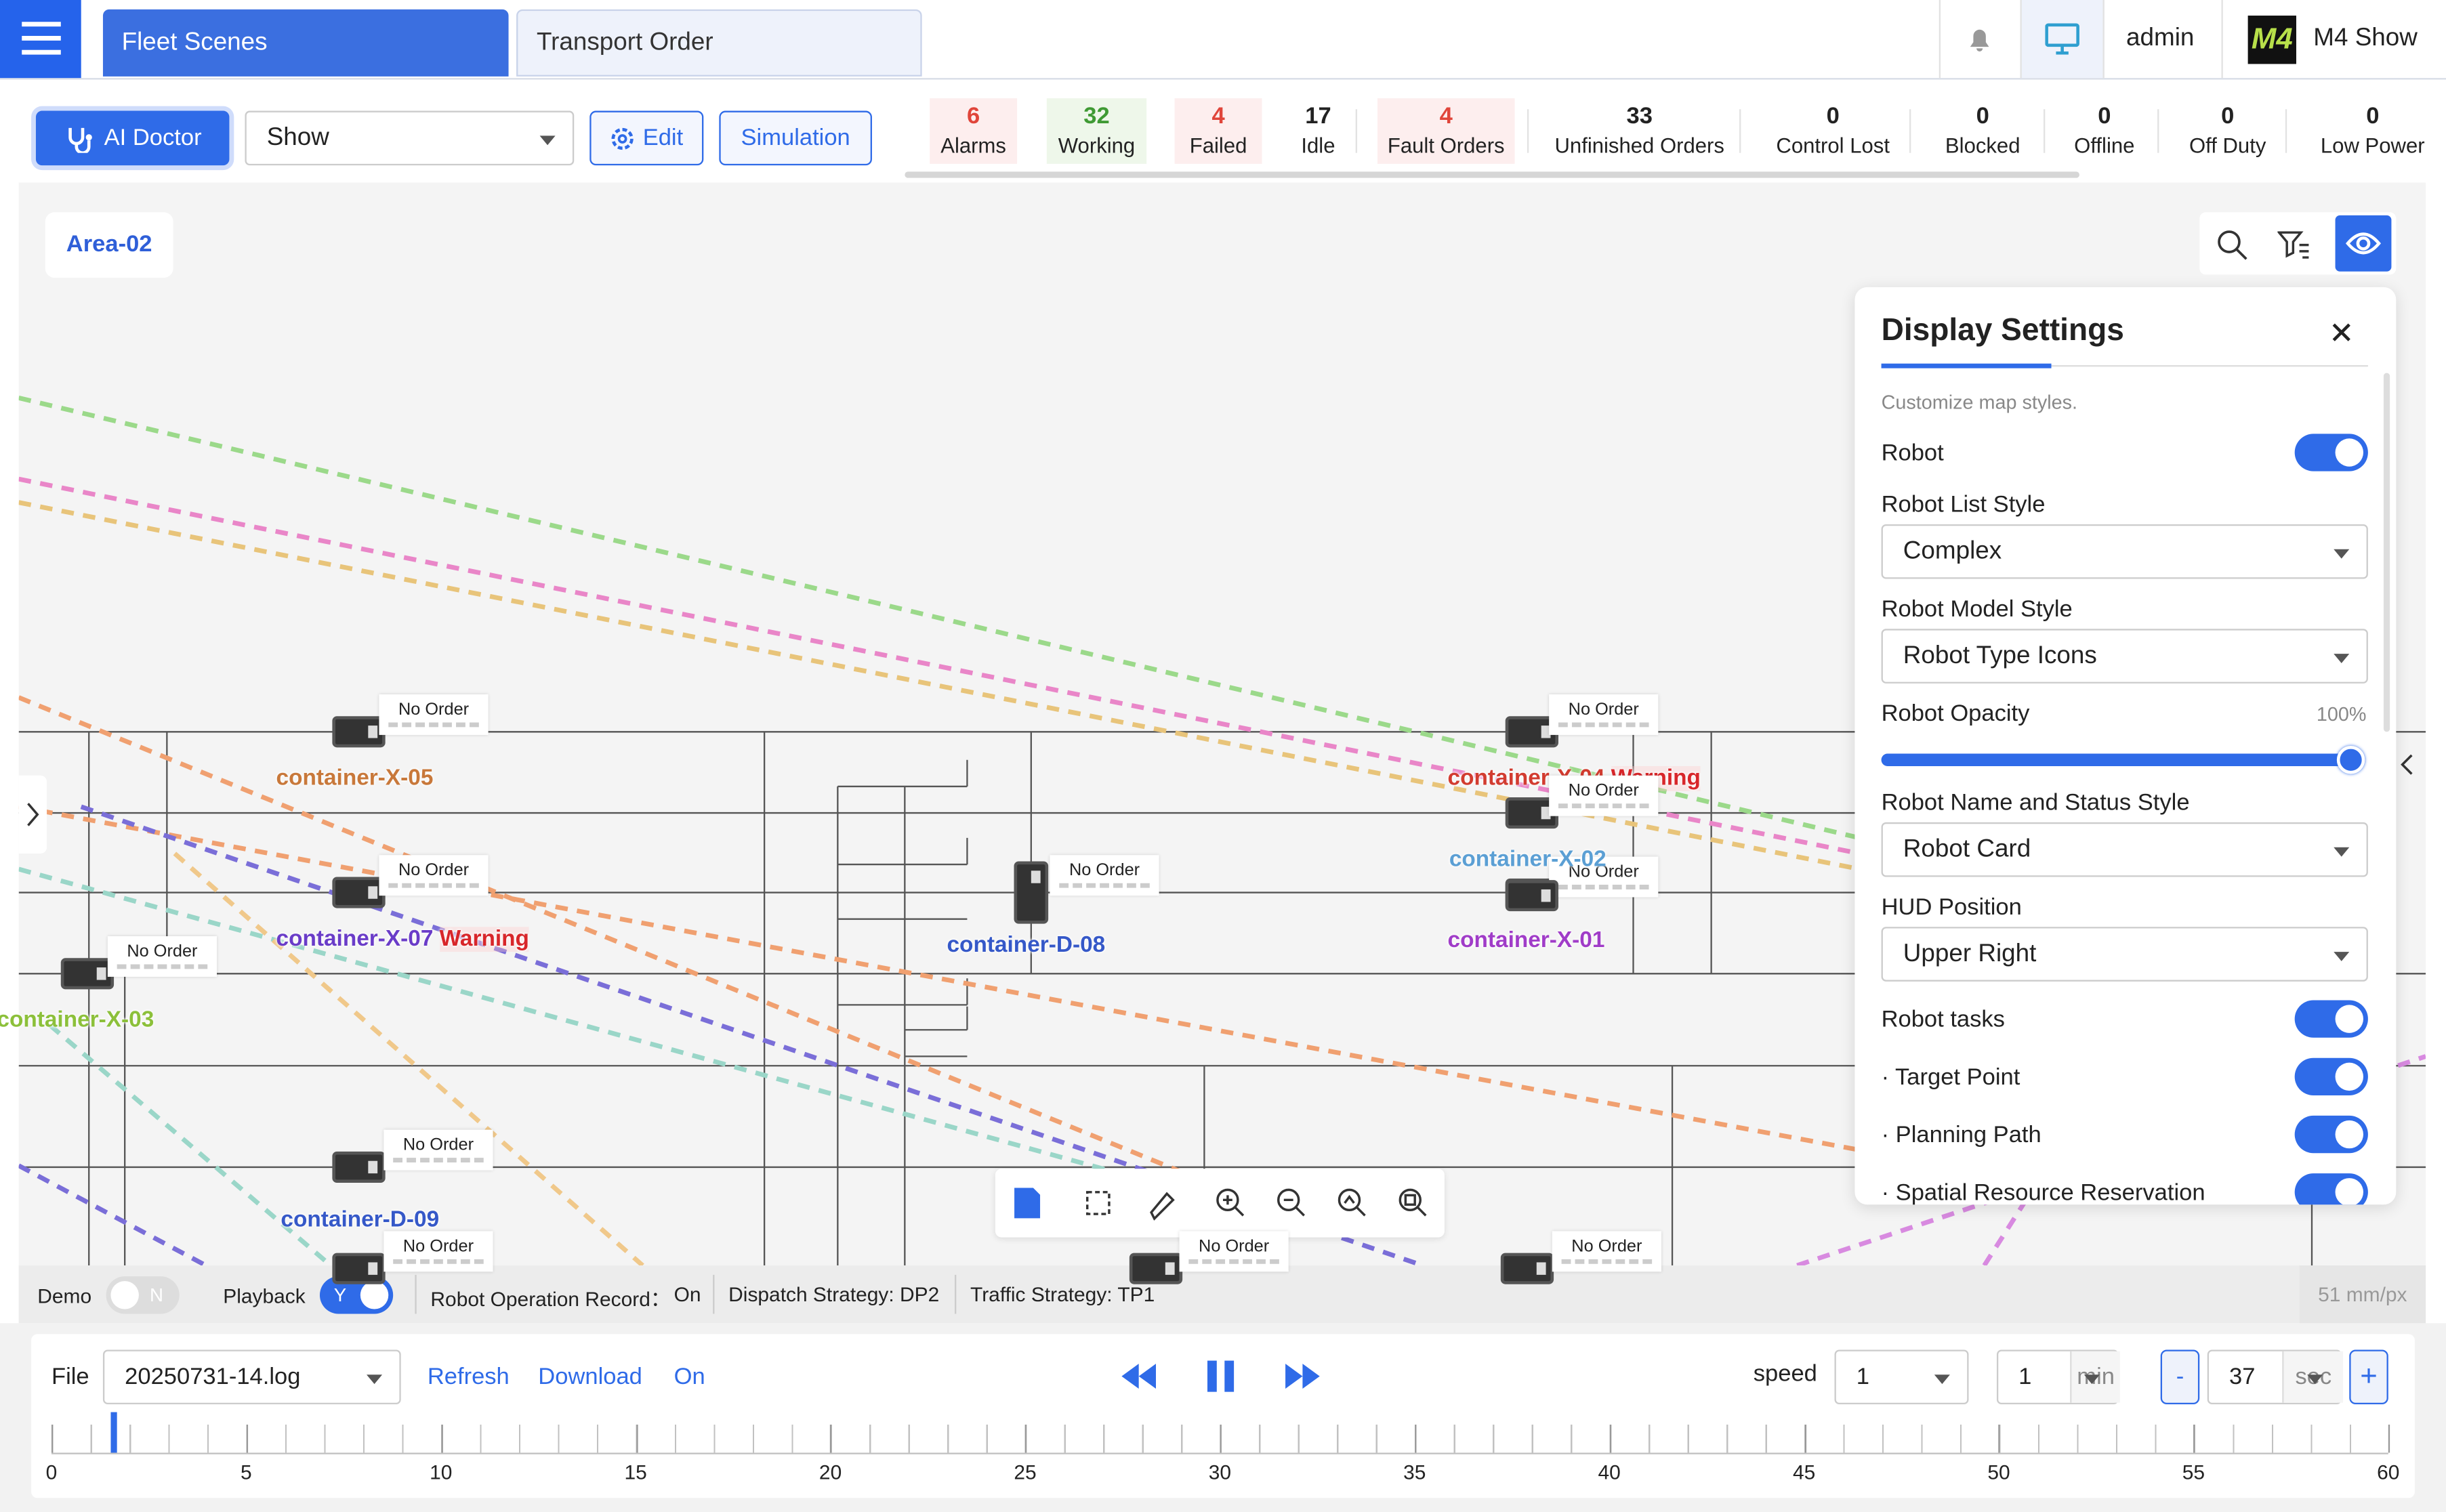 This screenshot has height=1512, width=2446. I want to click on setting-select: Upper Right, so click(2124, 954).